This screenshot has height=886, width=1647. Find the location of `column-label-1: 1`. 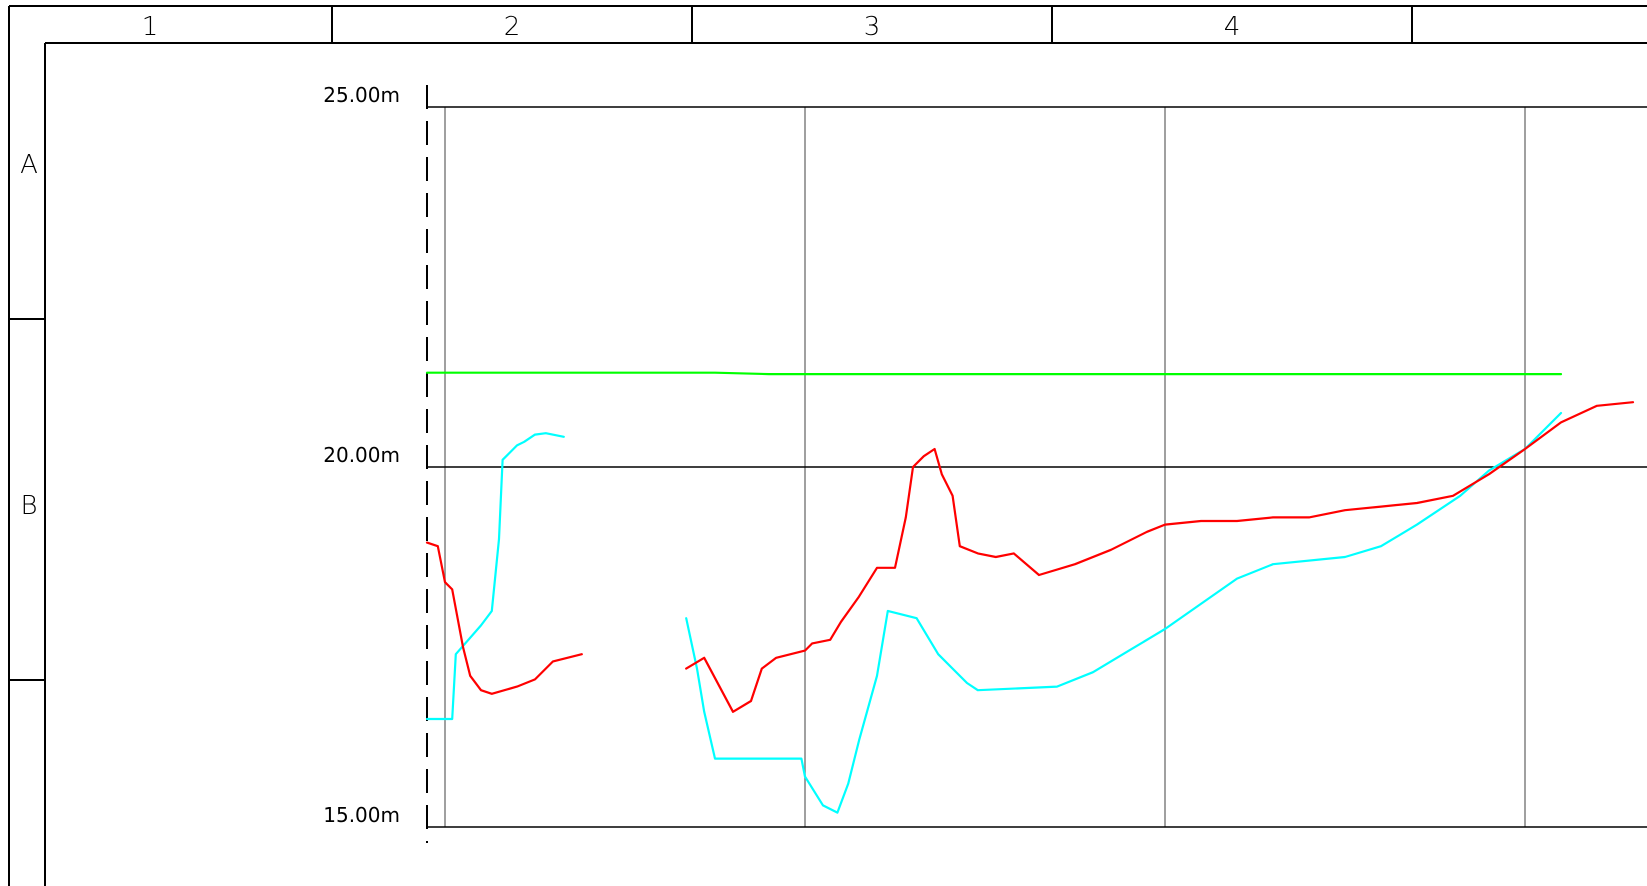

column-label-1: 1 is located at coordinates (150, 27).